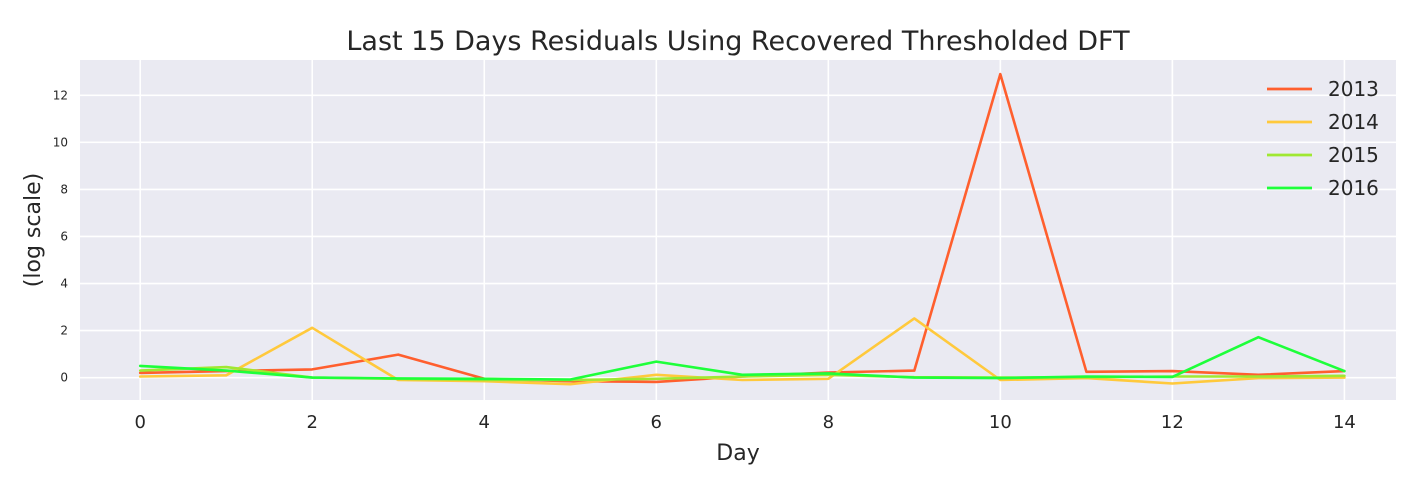  I want to click on y-tick-label: 4, so click(64, 284).